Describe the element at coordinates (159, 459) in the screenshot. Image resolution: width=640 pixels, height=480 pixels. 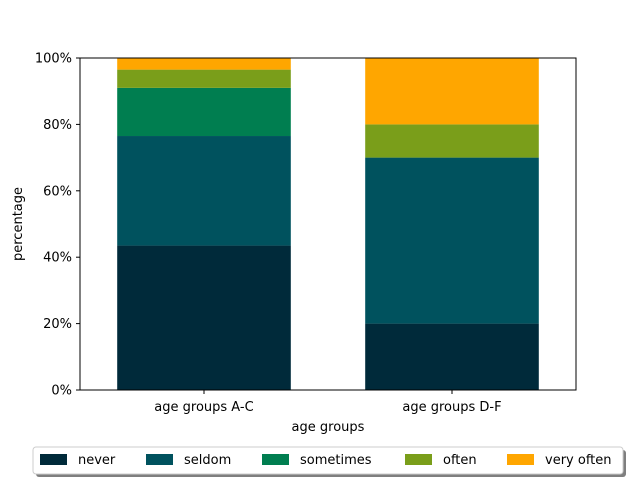
I see `legend-swatch-seldom` at that location.